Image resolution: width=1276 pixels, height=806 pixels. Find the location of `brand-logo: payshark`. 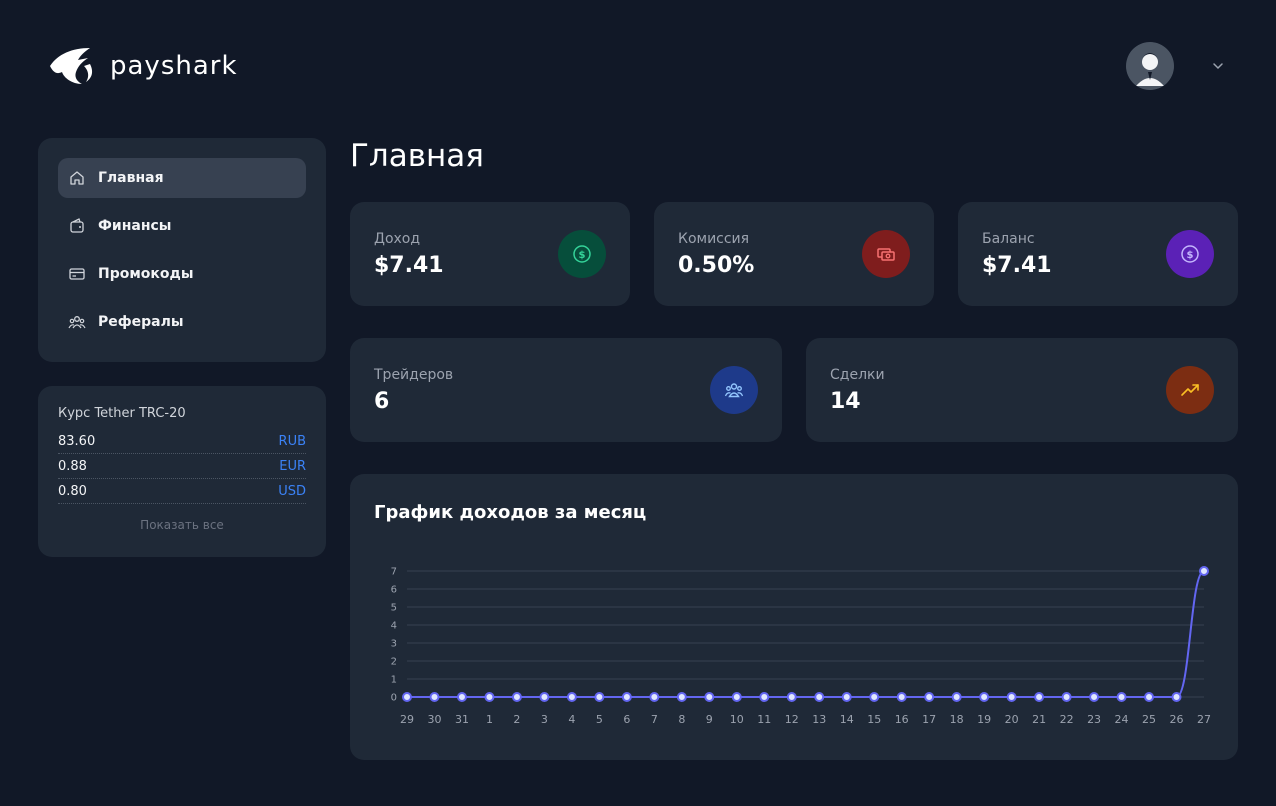

brand-logo: payshark is located at coordinates (143, 66).